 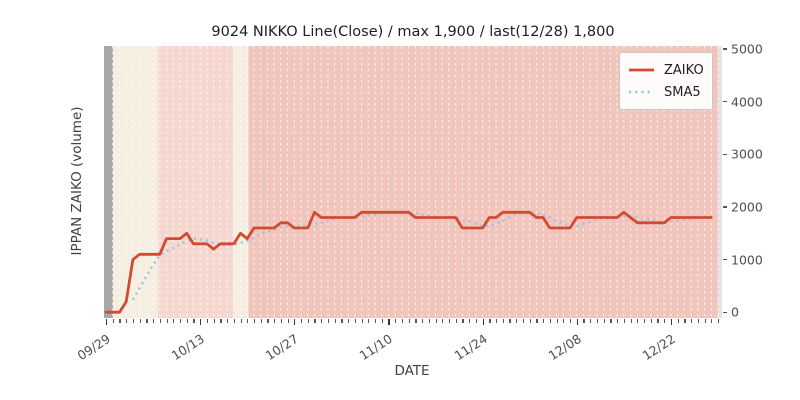 What do you see at coordinates (376, 347) in the screenshot?
I see `x-tick-label: 11/10` at bounding box center [376, 347].